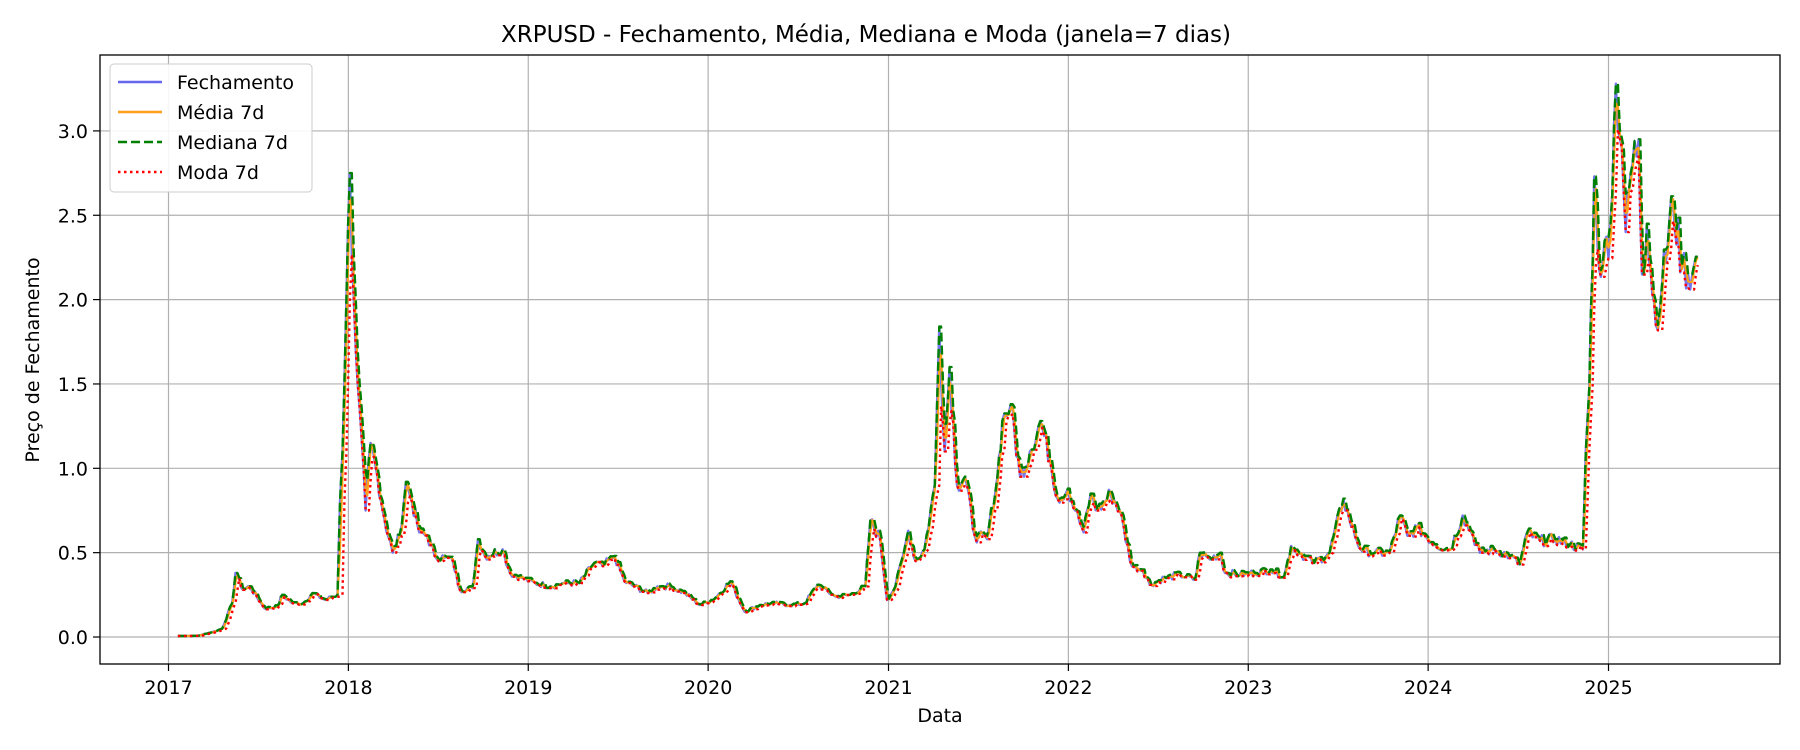 Image resolution: width=1800 pixels, height=750 pixels. I want to click on legend: Fechamento Média 7d Mediana 7d Moda 7d, so click(211, 128).